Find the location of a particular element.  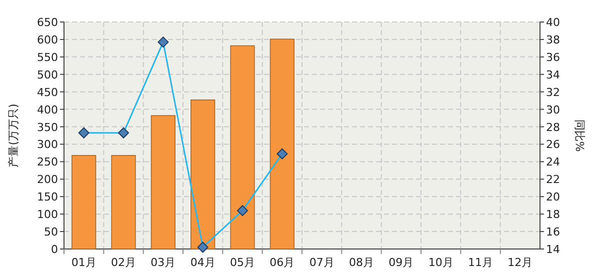

y-tick-label: 400 is located at coordinates (47, 109).